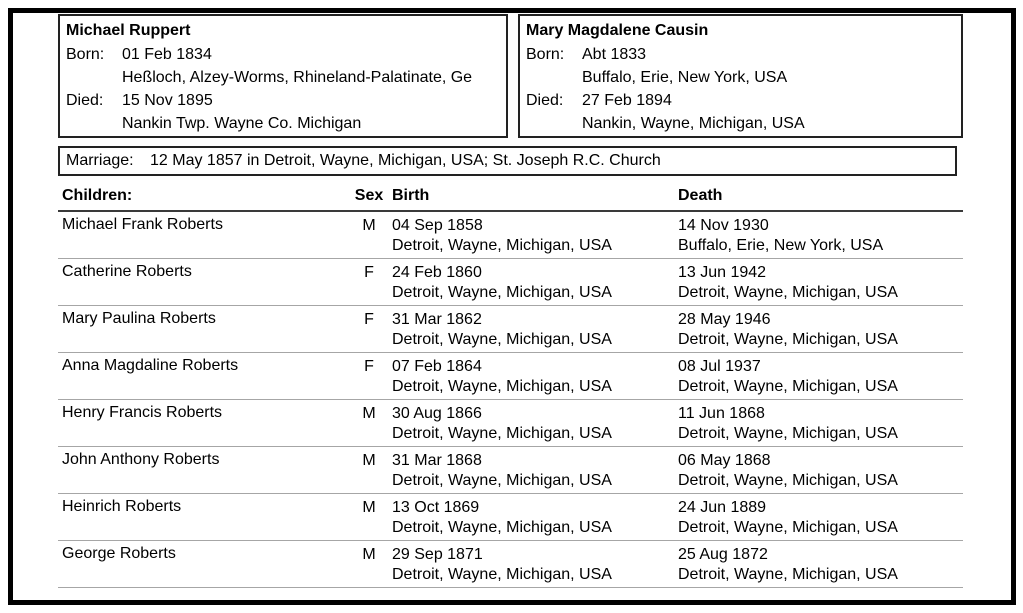 The width and height of the screenshot is (1023, 613). Describe the element at coordinates (724, 460) in the screenshot. I see `child-death-date: 06 May 1868` at that location.